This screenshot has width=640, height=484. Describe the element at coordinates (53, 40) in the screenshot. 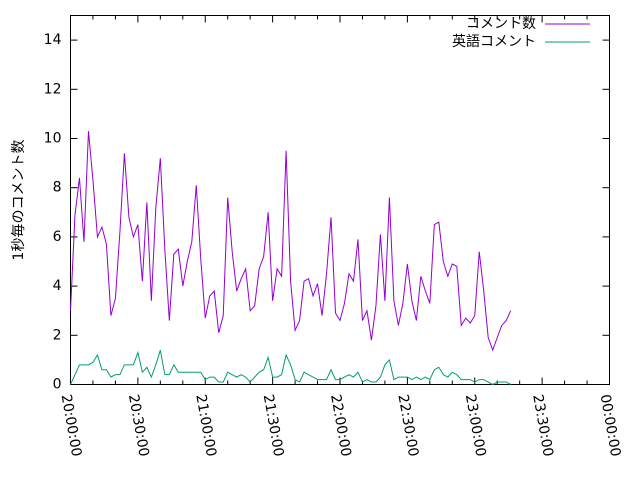

I see `y-tick-label: 14` at that location.